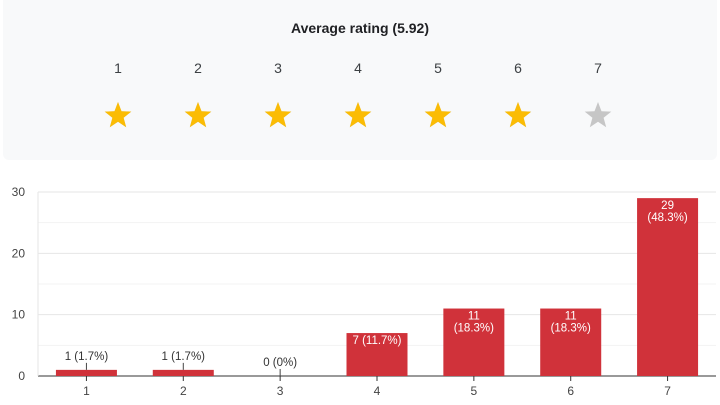  What do you see at coordinates (280, 391) in the screenshot?
I see `x-tick-label: 3` at bounding box center [280, 391].